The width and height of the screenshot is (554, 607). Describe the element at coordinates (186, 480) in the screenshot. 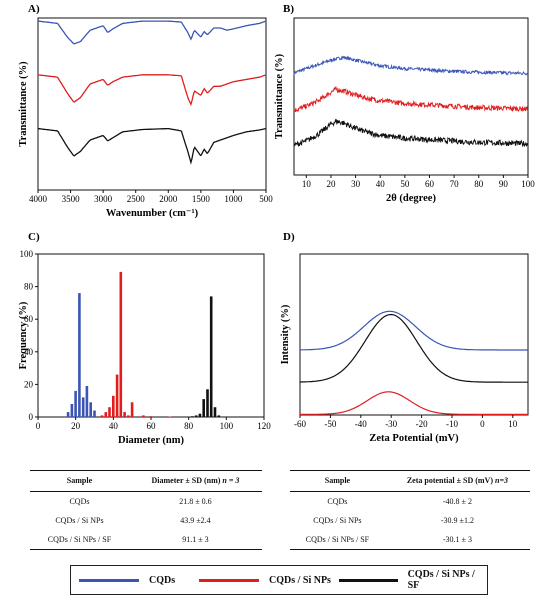

I see `diameter-header-text: Diameter ± SD (nm)` at that location.